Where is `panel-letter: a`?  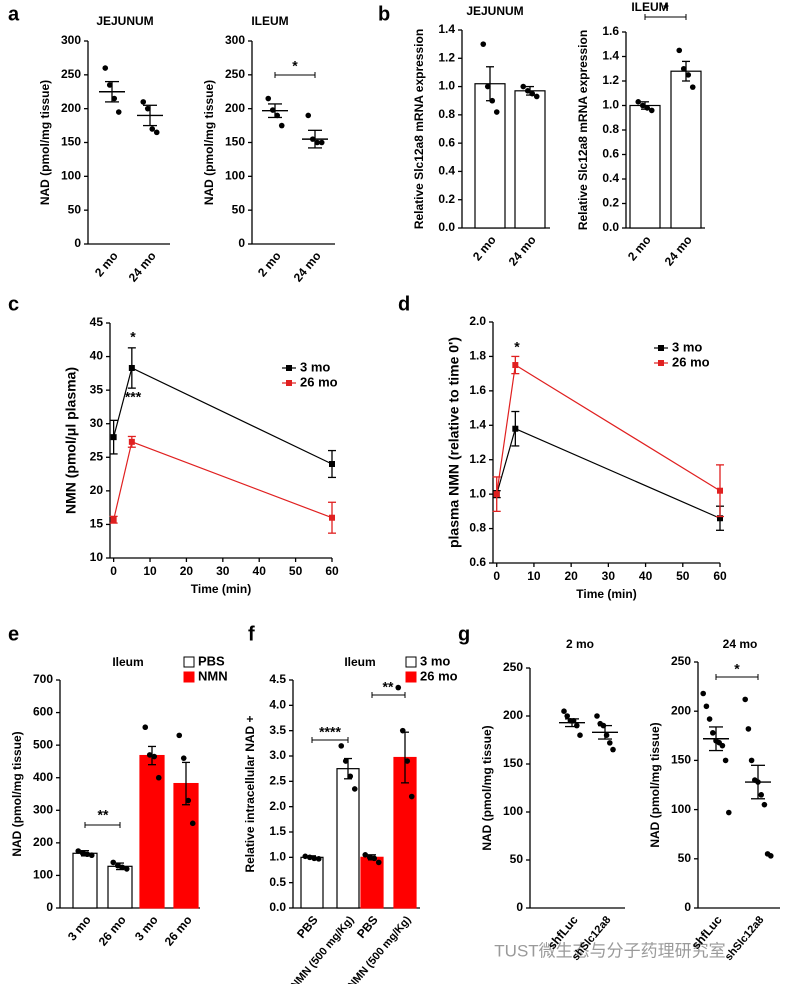
panel-letter: a is located at coordinates (14, 14).